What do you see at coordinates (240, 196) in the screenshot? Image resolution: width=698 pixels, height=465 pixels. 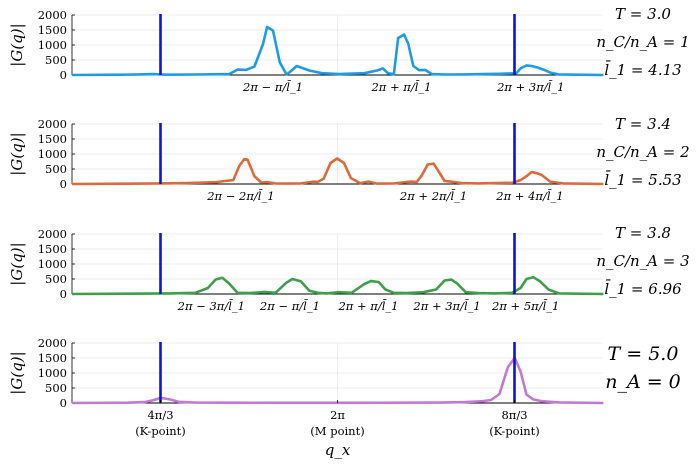 I see `peak-annotation: 2π − 2π/l̄_1` at bounding box center [240, 196].